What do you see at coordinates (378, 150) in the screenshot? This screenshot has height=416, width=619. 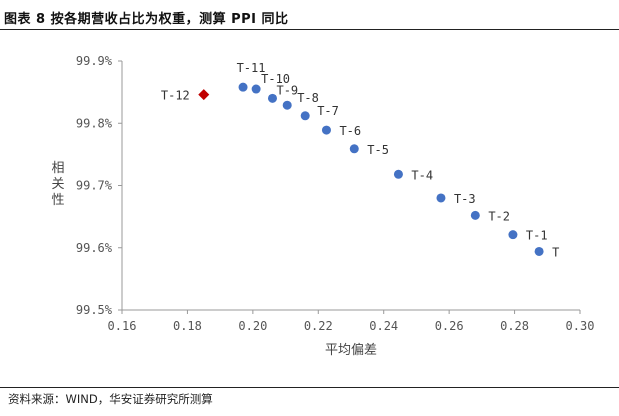 I see `point-label: T-5` at bounding box center [378, 150].